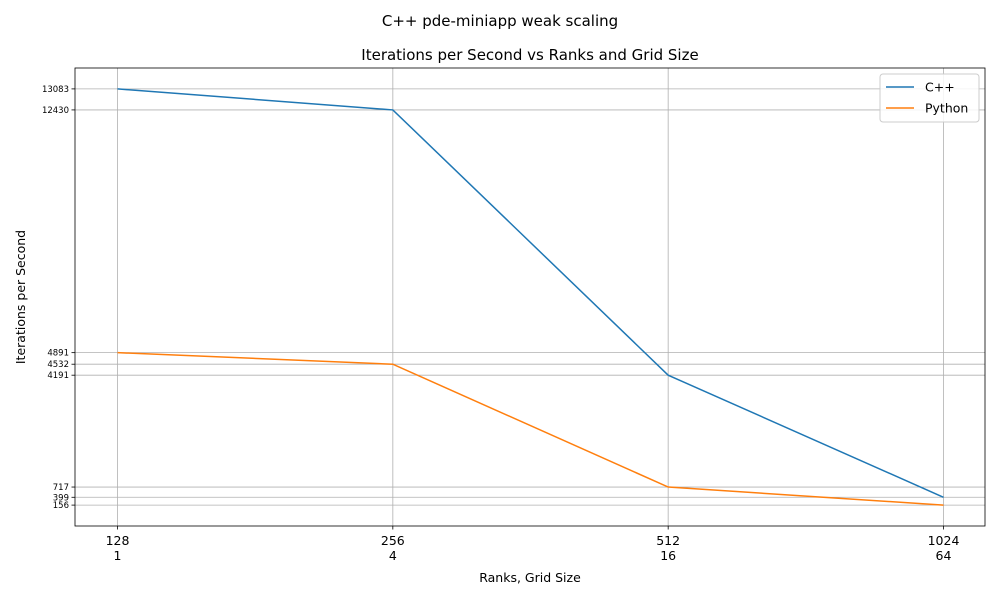  What do you see at coordinates (55, 111) in the screenshot?
I see `y-tick-label: 12430` at bounding box center [55, 111].